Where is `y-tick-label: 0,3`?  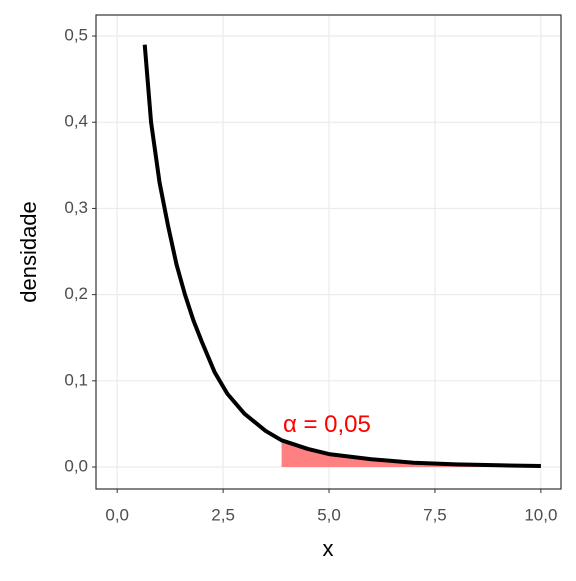 y-tick-label: 0,3 is located at coordinates (76, 207).